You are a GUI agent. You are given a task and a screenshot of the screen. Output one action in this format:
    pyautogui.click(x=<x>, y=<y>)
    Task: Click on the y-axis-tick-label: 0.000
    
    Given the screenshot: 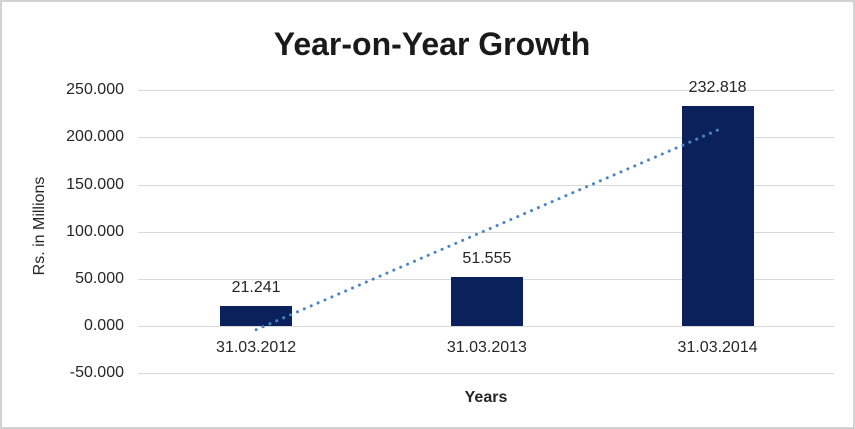 What is the action you would take?
    pyautogui.click(x=103, y=325)
    